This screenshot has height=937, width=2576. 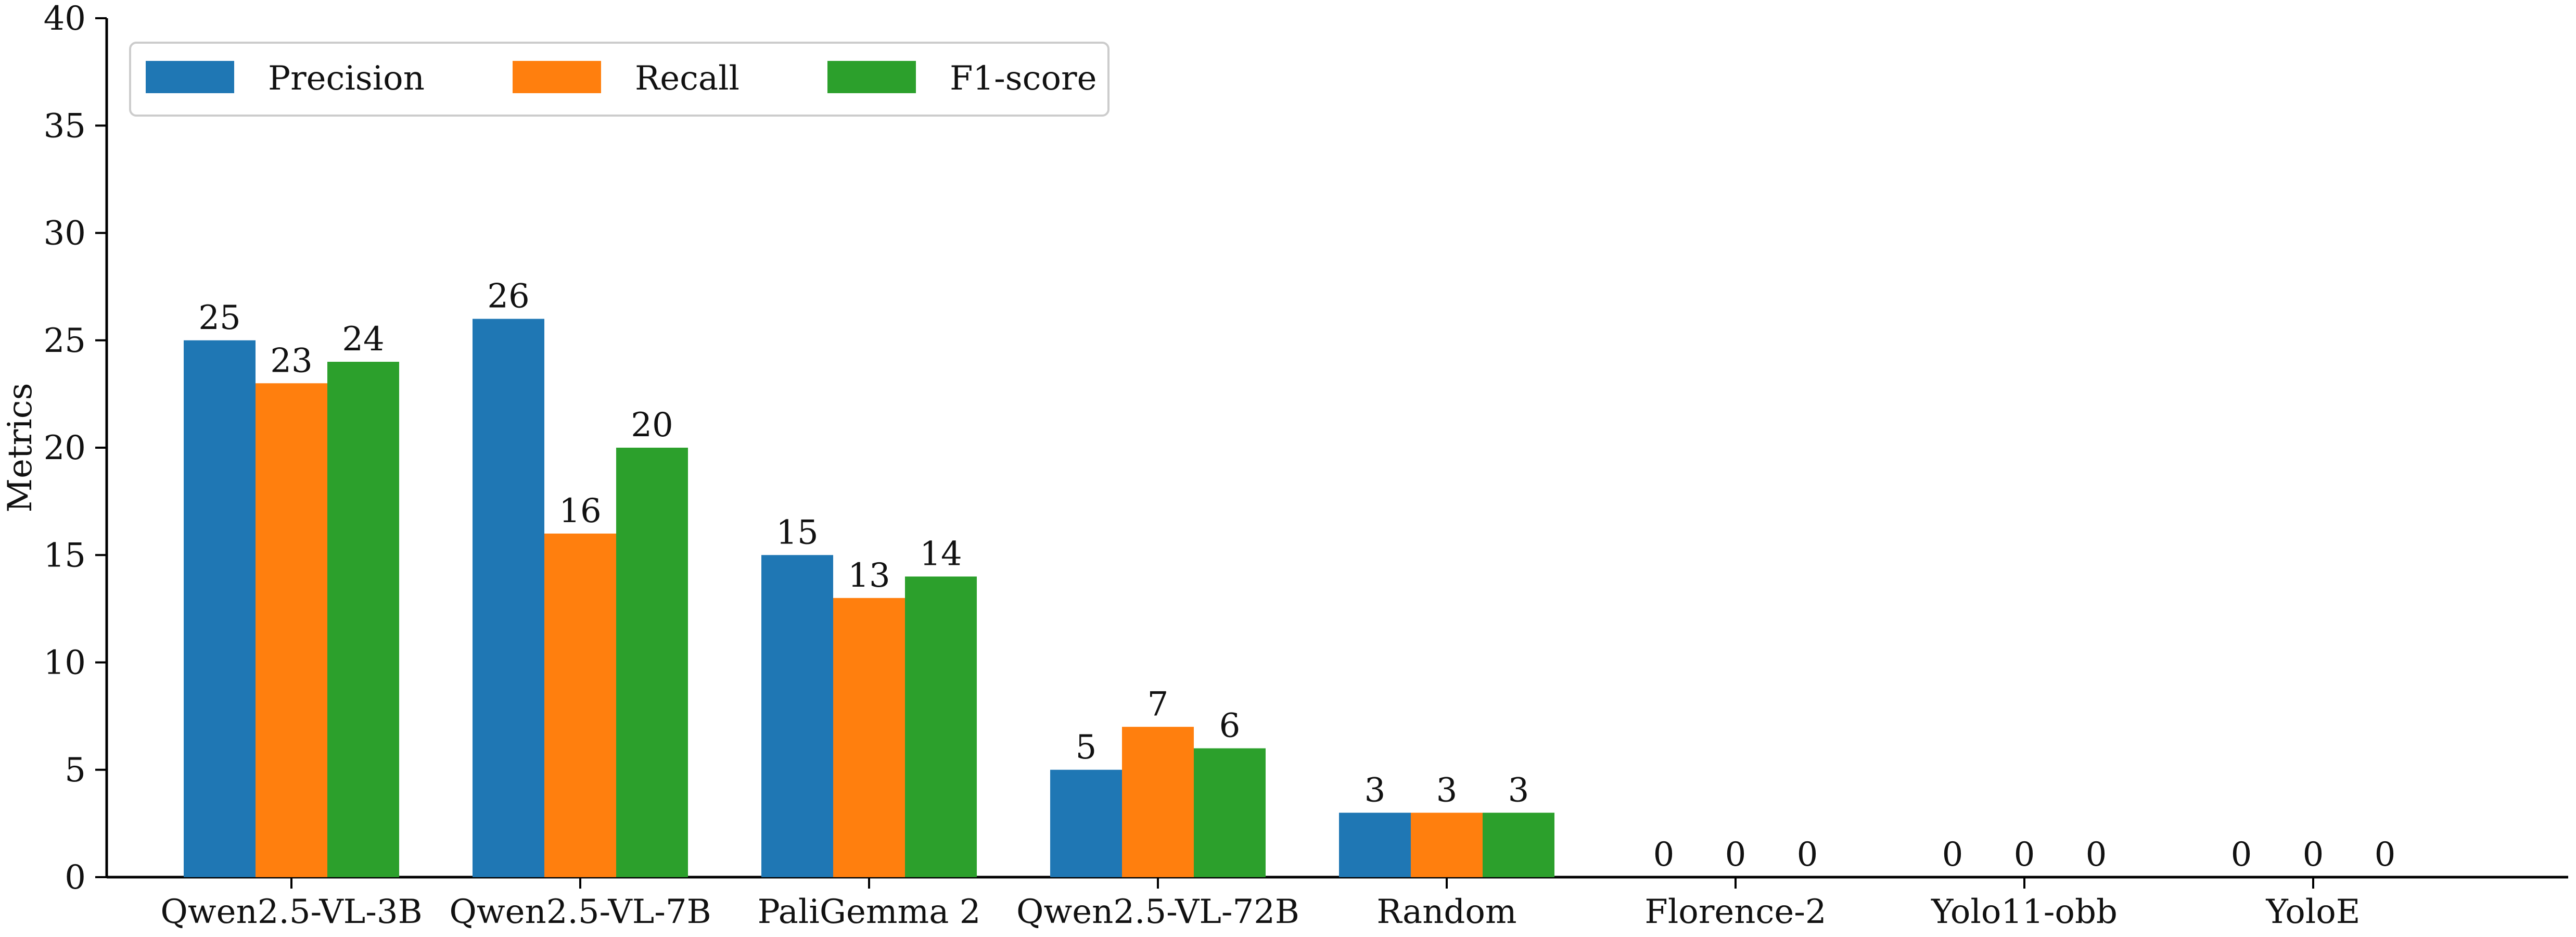 I want to click on bar-value-label: 13, so click(x=869, y=575).